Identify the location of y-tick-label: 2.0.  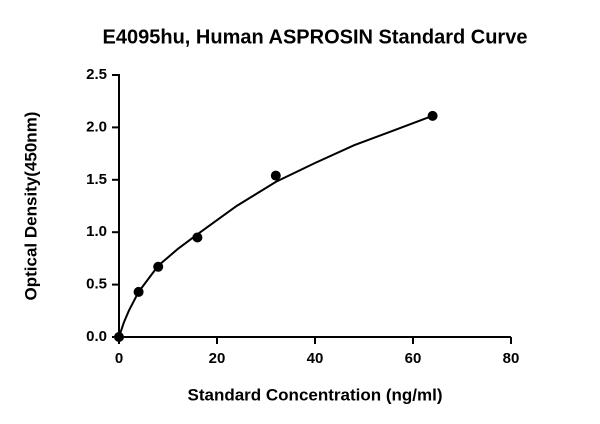
(96, 126).